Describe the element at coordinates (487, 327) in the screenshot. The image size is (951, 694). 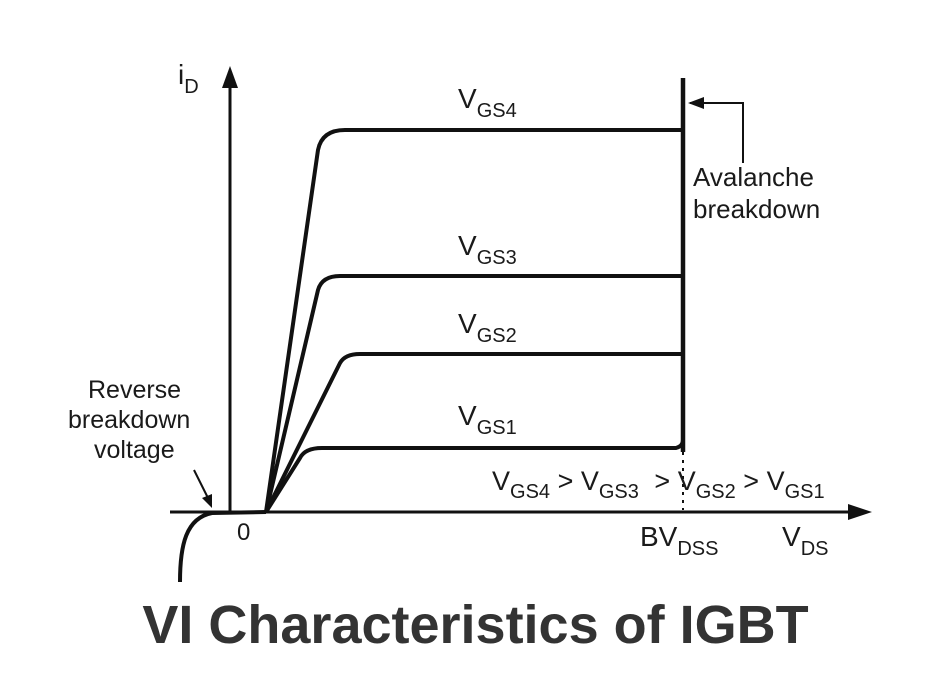
I see `curve-label-vgs2: VGS2` at that location.